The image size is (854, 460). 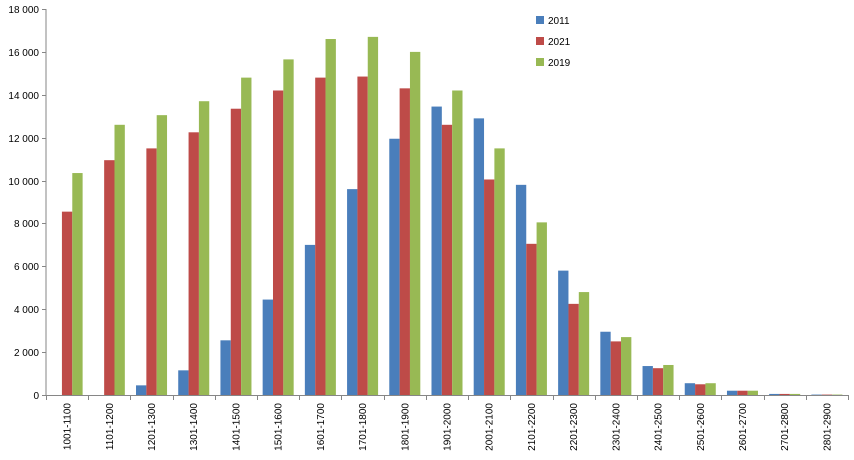 I want to click on x-tick-label: 1401-1500, so click(x=236, y=427).